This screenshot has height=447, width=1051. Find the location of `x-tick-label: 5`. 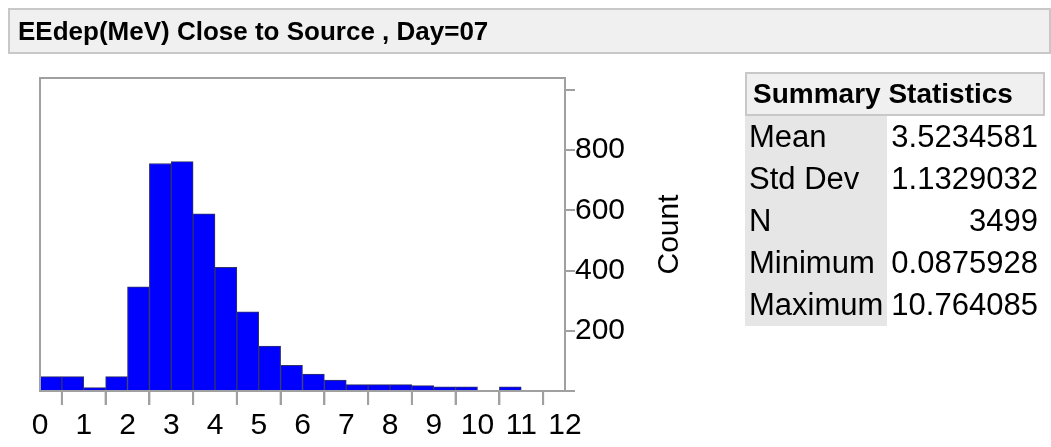

x-tick-label: 5 is located at coordinates (259, 424).